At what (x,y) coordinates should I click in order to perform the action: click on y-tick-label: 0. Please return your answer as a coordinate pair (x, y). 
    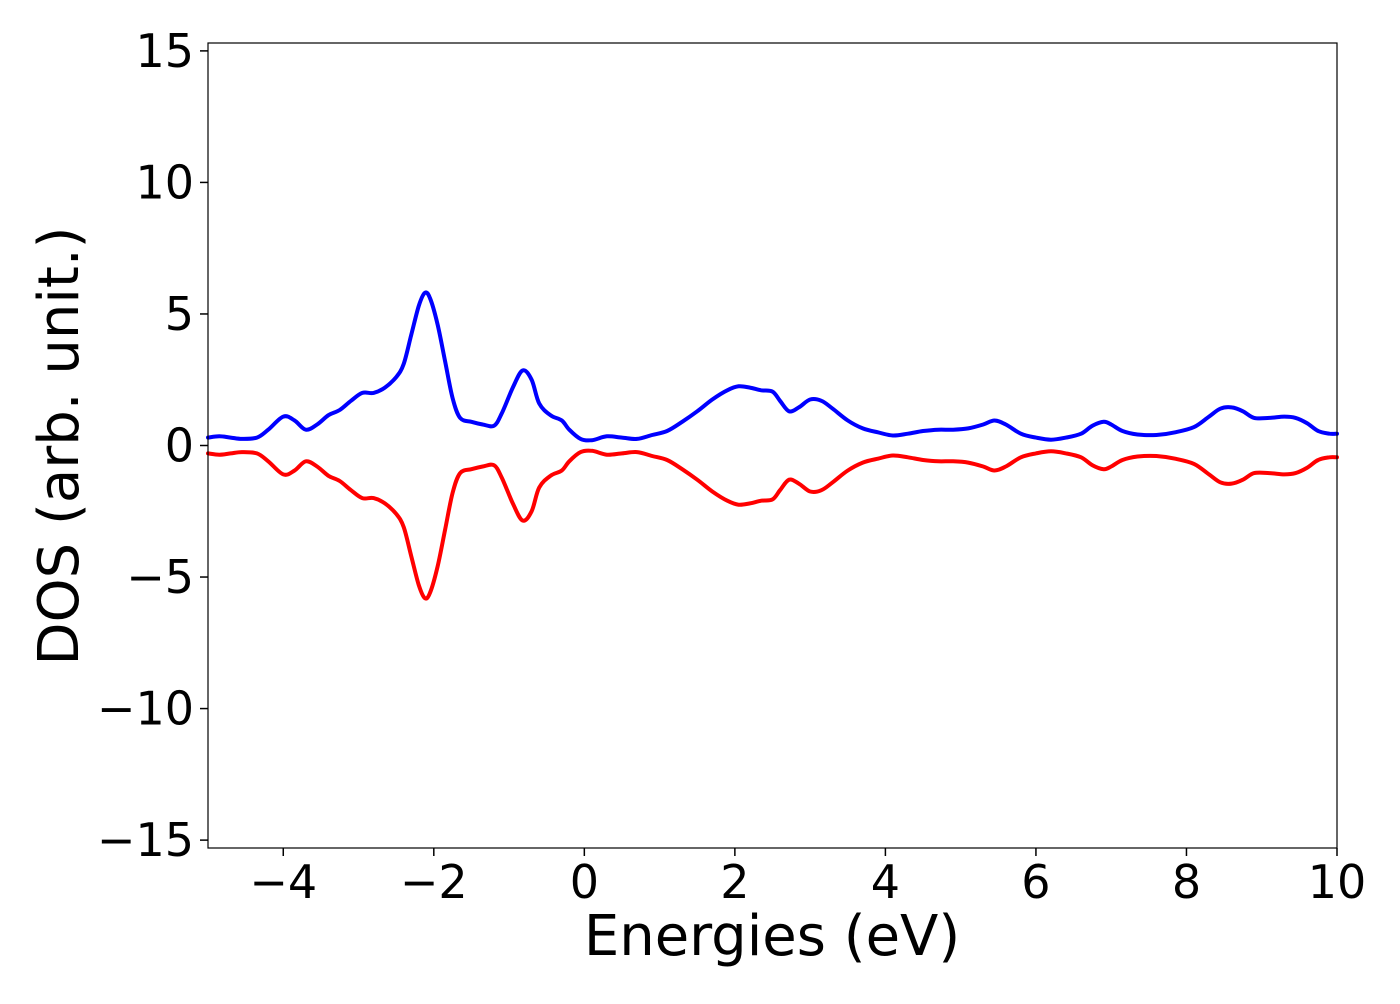
    Looking at the image, I should click on (179, 446).